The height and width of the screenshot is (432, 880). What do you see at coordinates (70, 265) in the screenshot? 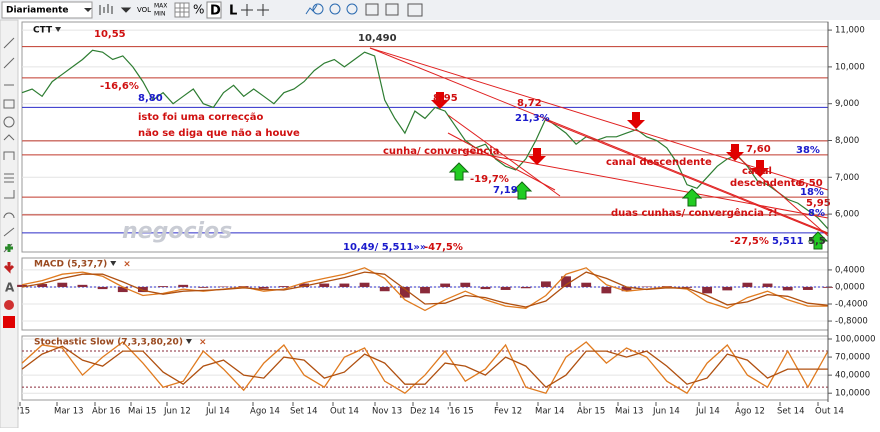
I see `panel-title: MACD (5,37,7)` at bounding box center [70, 265].